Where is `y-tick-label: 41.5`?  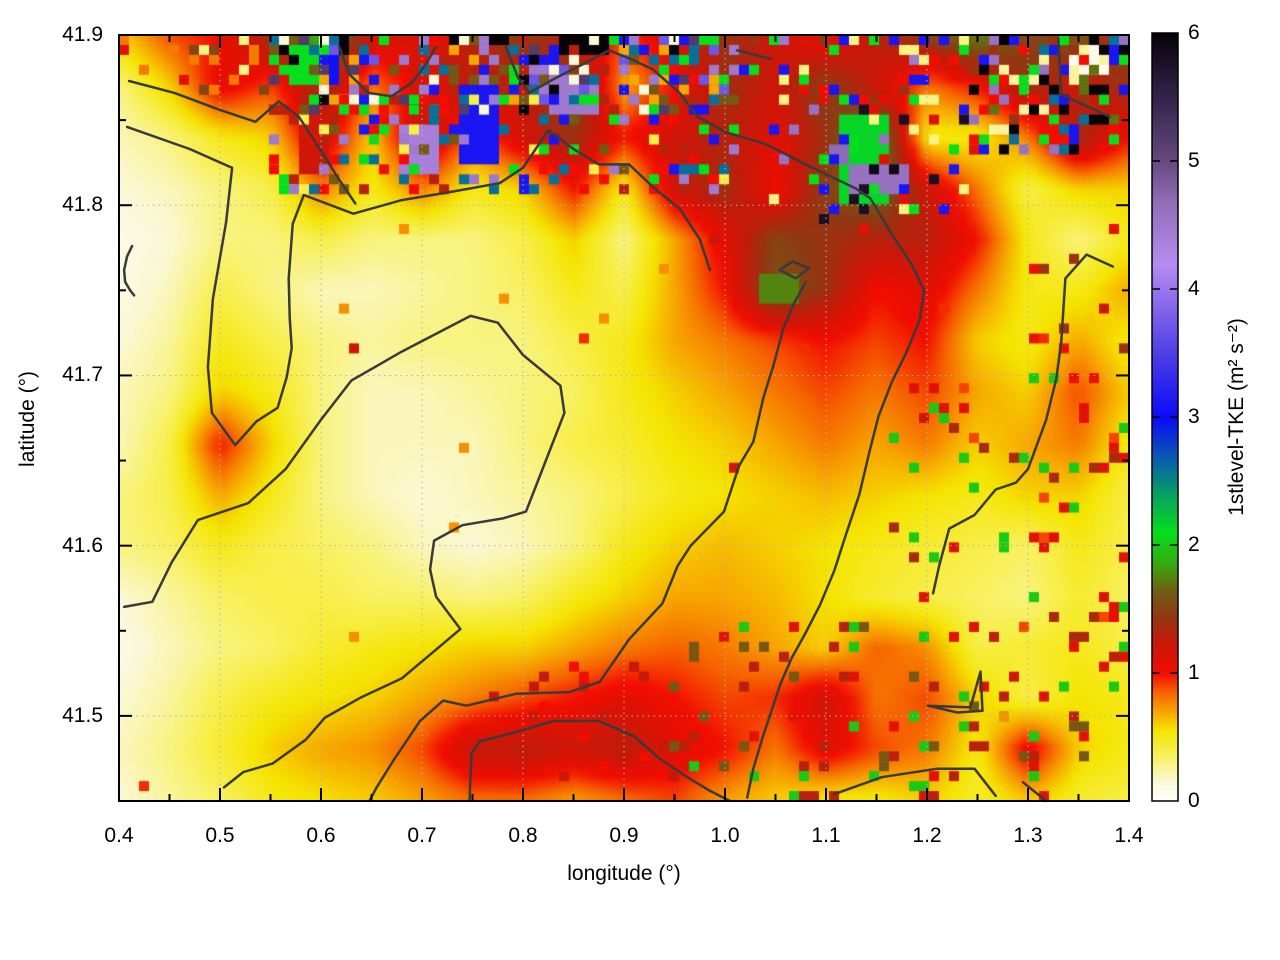 y-tick-label: 41.5 is located at coordinates (82, 715).